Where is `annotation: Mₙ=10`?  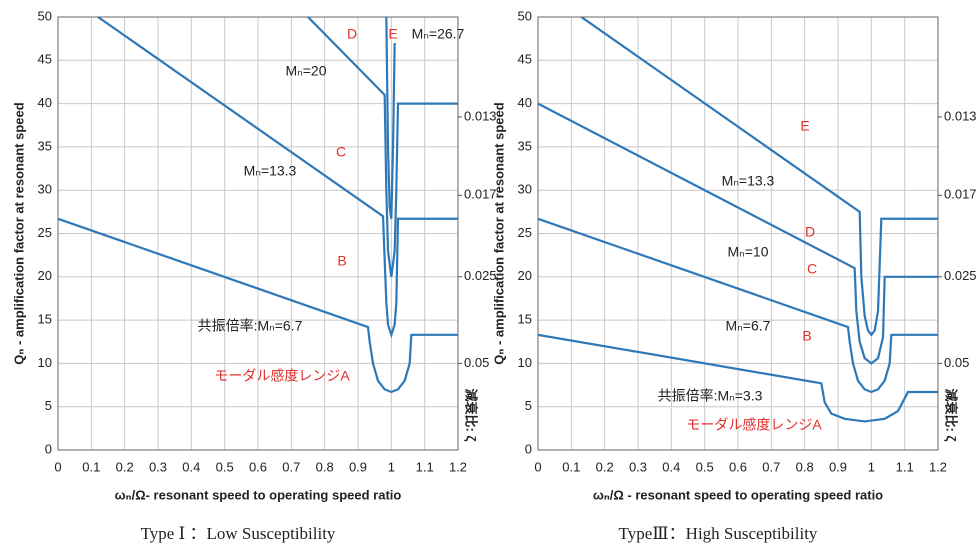 annotation: Mₙ=10 is located at coordinates (748, 252).